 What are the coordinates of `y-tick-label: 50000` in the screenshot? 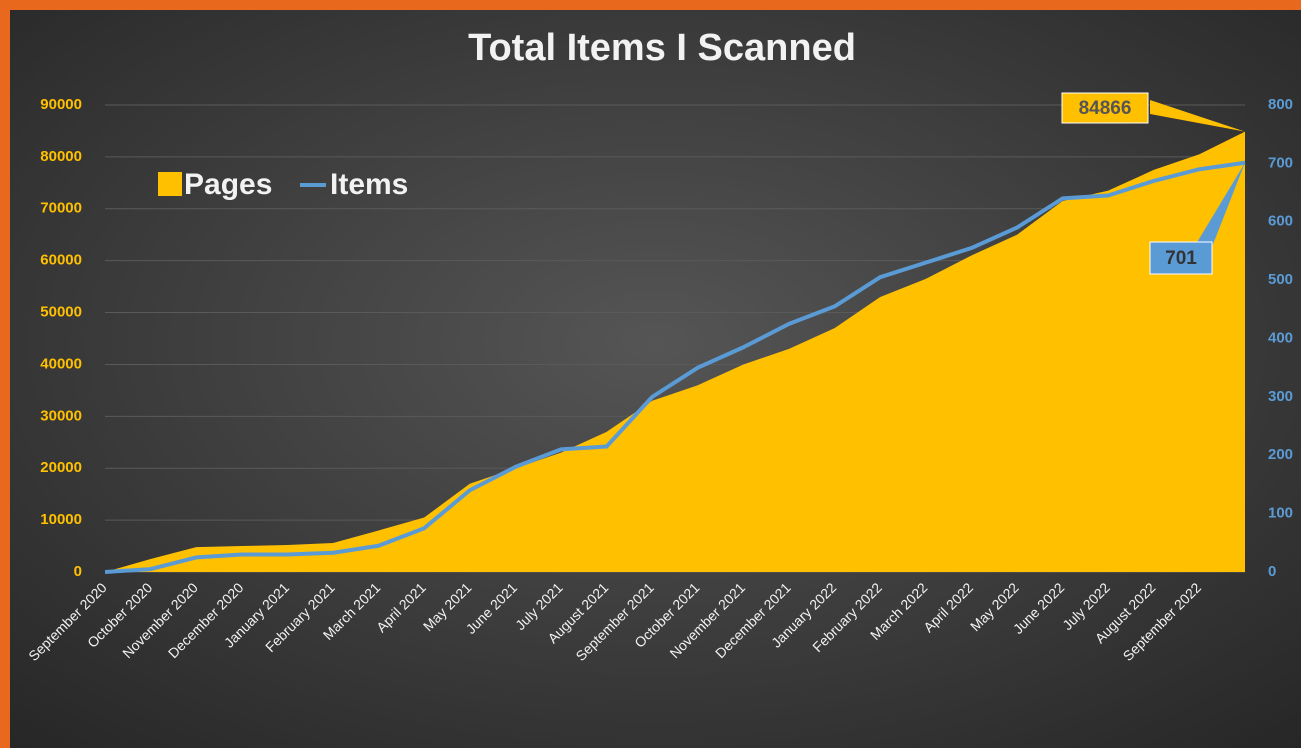 It's located at (61, 312).